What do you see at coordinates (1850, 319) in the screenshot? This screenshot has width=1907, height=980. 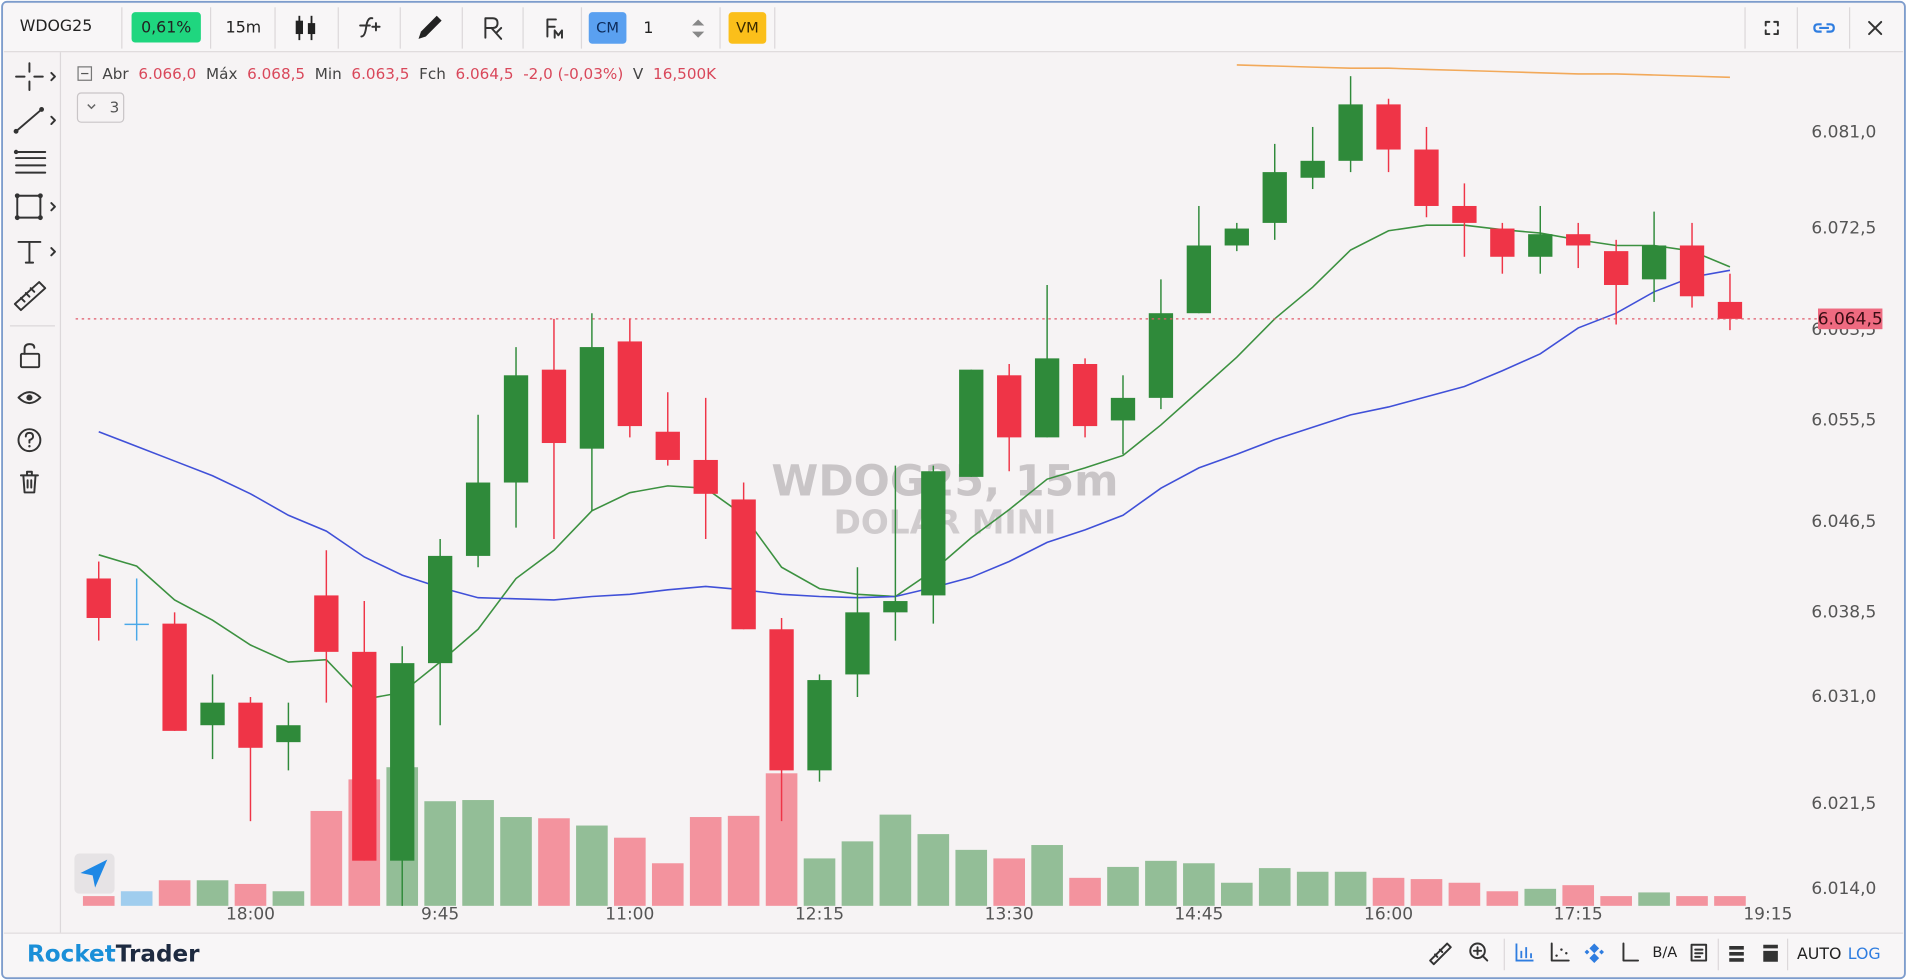 I see `last-price-label: 6.064,5` at bounding box center [1850, 319].